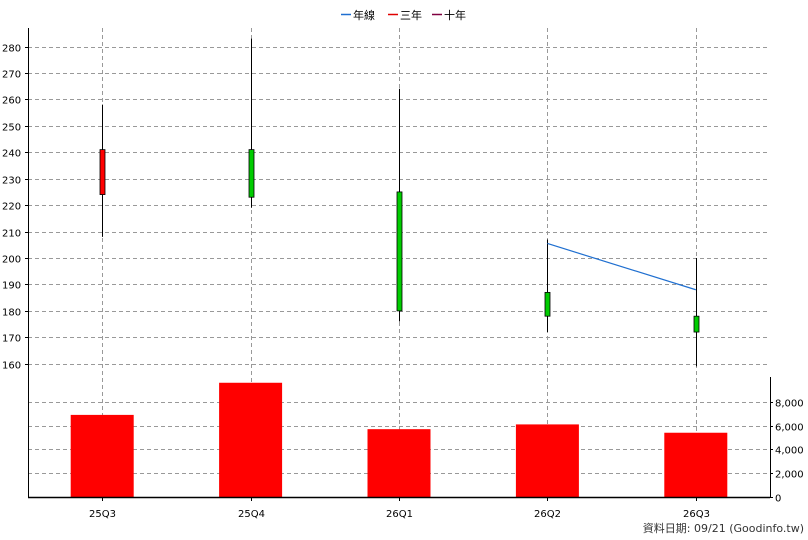 This screenshot has height=540, width=808. I want to click on legend-item: 三年, so click(405, 15).